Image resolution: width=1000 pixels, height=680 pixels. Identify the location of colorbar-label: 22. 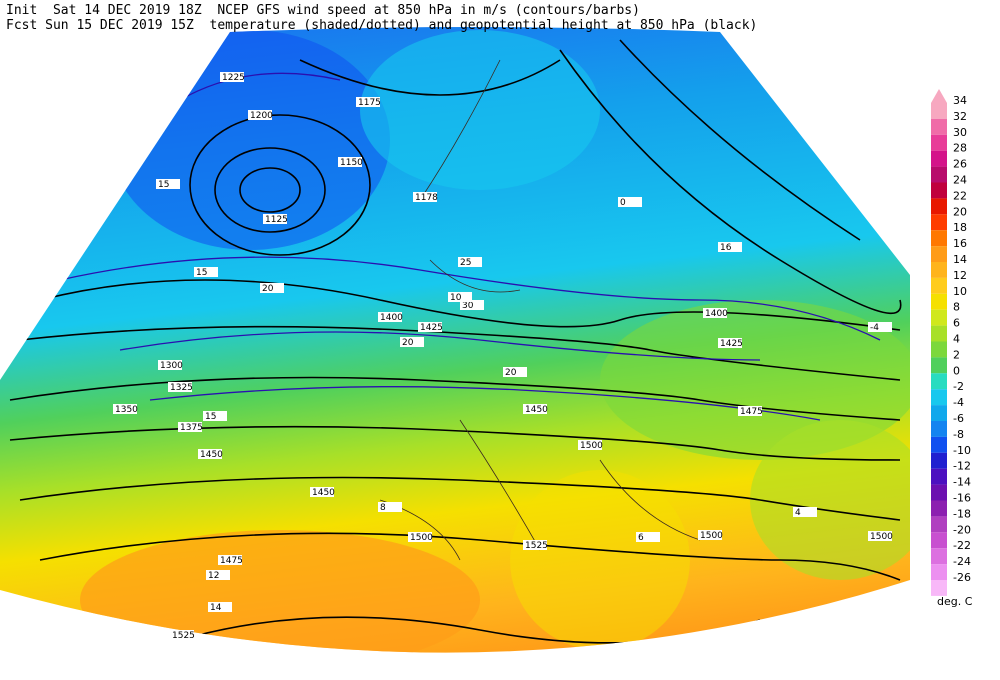
(960, 195).